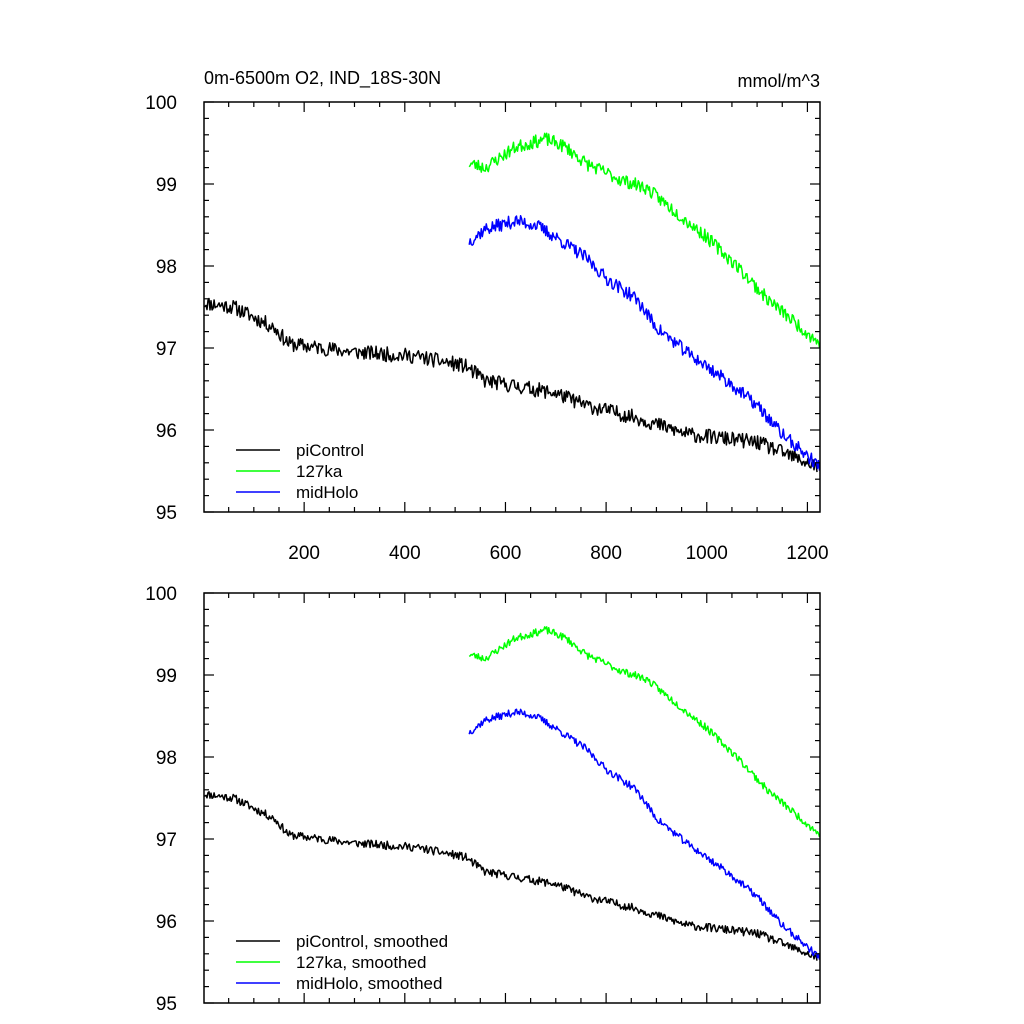 The image size is (1024, 1024). What do you see at coordinates (606, 553) in the screenshot?
I see `x-tick-label: 800` at bounding box center [606, 553].